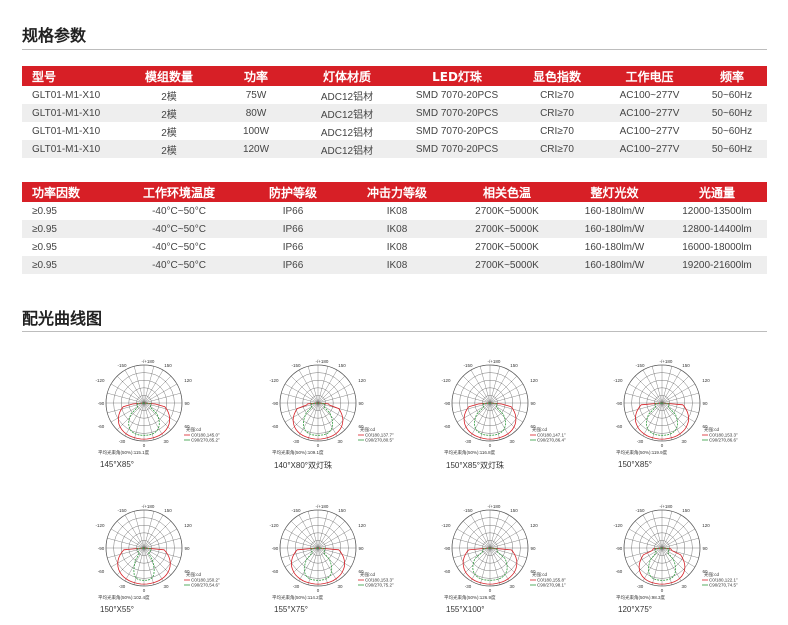 Image resolution: width=788 pixels, height=625 pixels. I want to click on column-header: 防护等级, so click(293, 192).